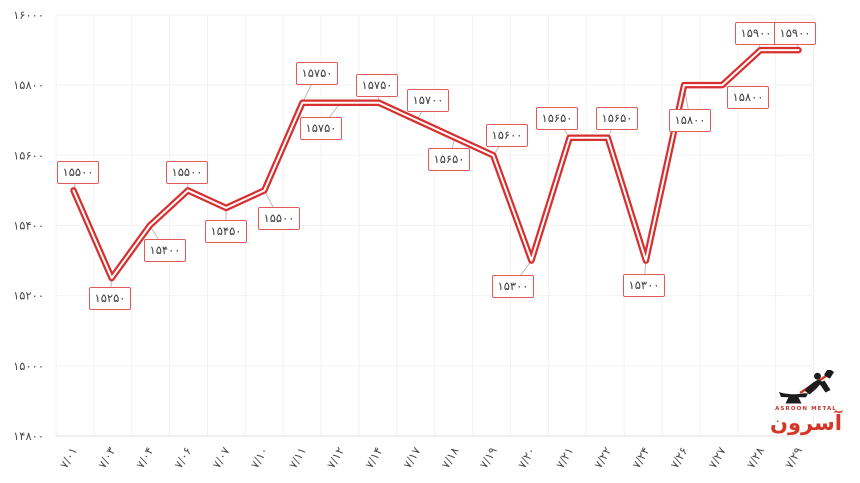  Describe the element at coordinates (449, 458) in the screenshot. I see `x-axis-tick-label: ۷/۱۸` at that location.